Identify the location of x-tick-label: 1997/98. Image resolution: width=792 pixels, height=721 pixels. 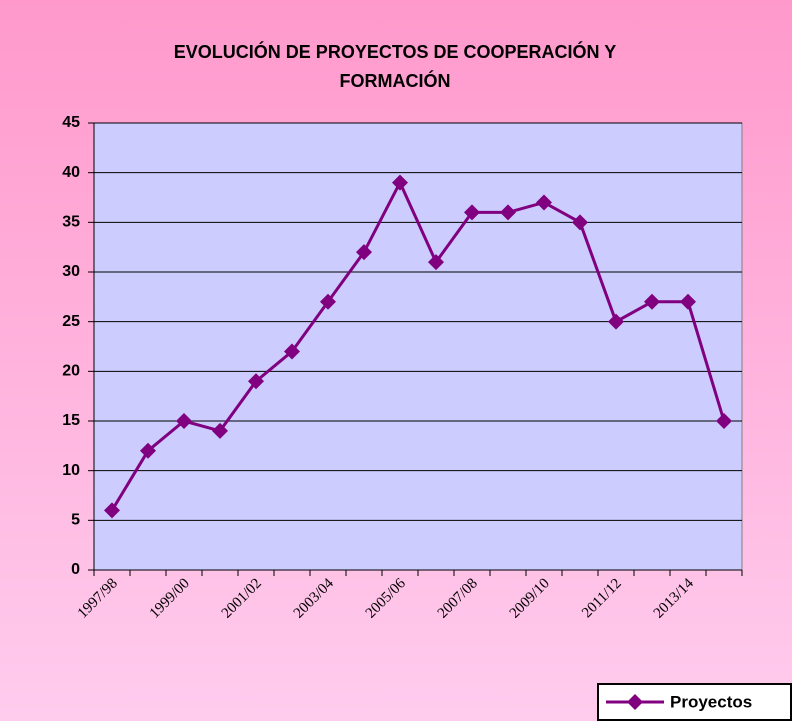
(98, 599).